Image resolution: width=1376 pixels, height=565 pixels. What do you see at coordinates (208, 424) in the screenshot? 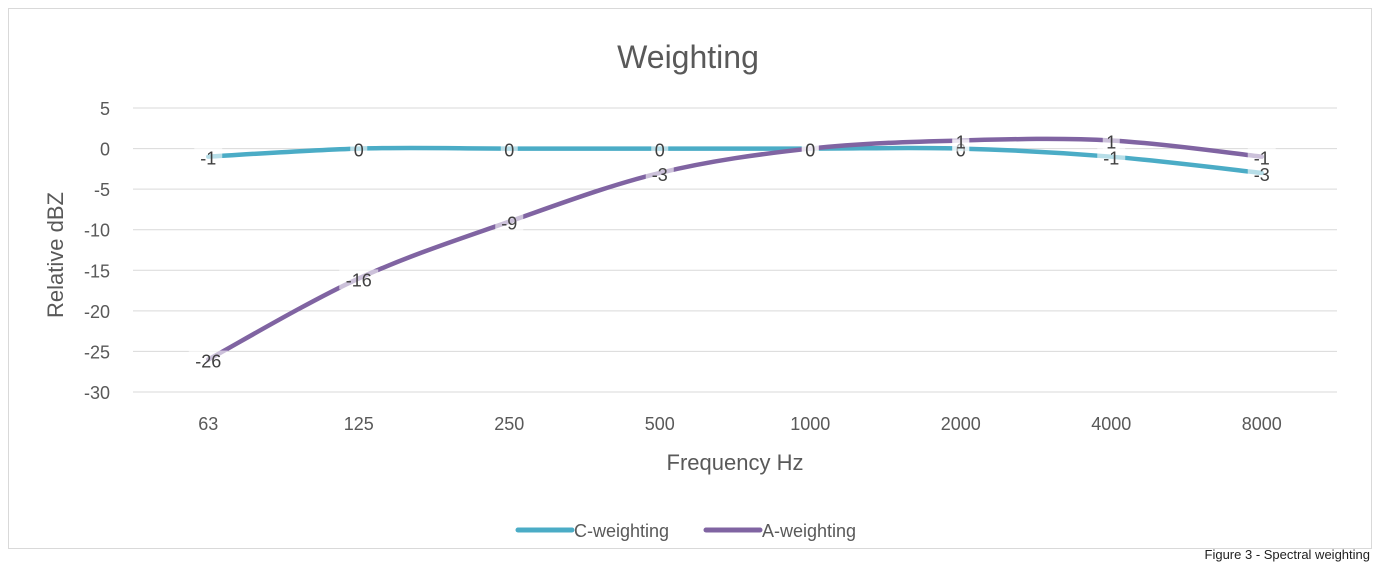
I see `x-tick-label: 63` at bounding box center [208, 424].